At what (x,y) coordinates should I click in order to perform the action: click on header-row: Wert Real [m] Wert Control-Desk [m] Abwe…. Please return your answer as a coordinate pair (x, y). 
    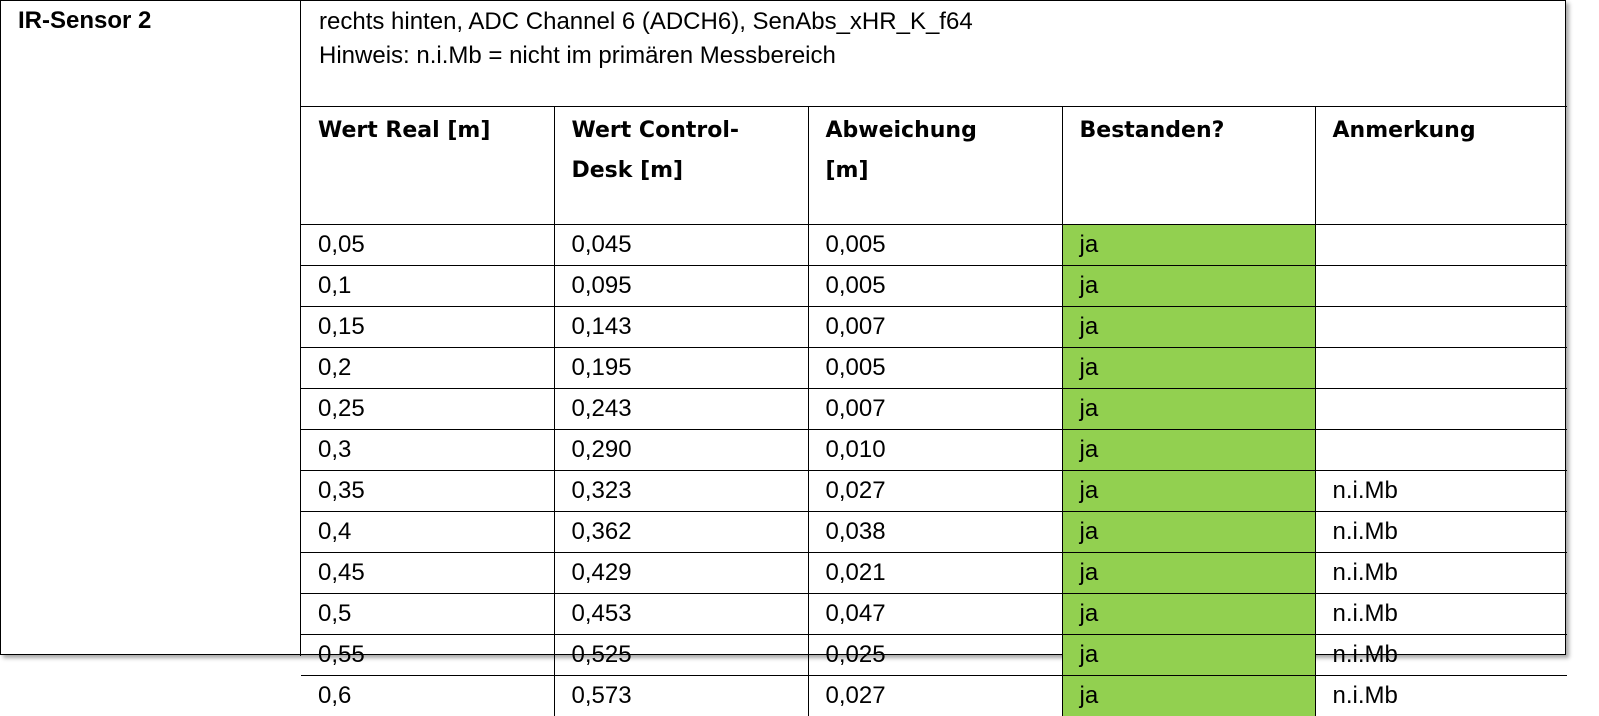
    Looking at the image, I should click on (934, 166).